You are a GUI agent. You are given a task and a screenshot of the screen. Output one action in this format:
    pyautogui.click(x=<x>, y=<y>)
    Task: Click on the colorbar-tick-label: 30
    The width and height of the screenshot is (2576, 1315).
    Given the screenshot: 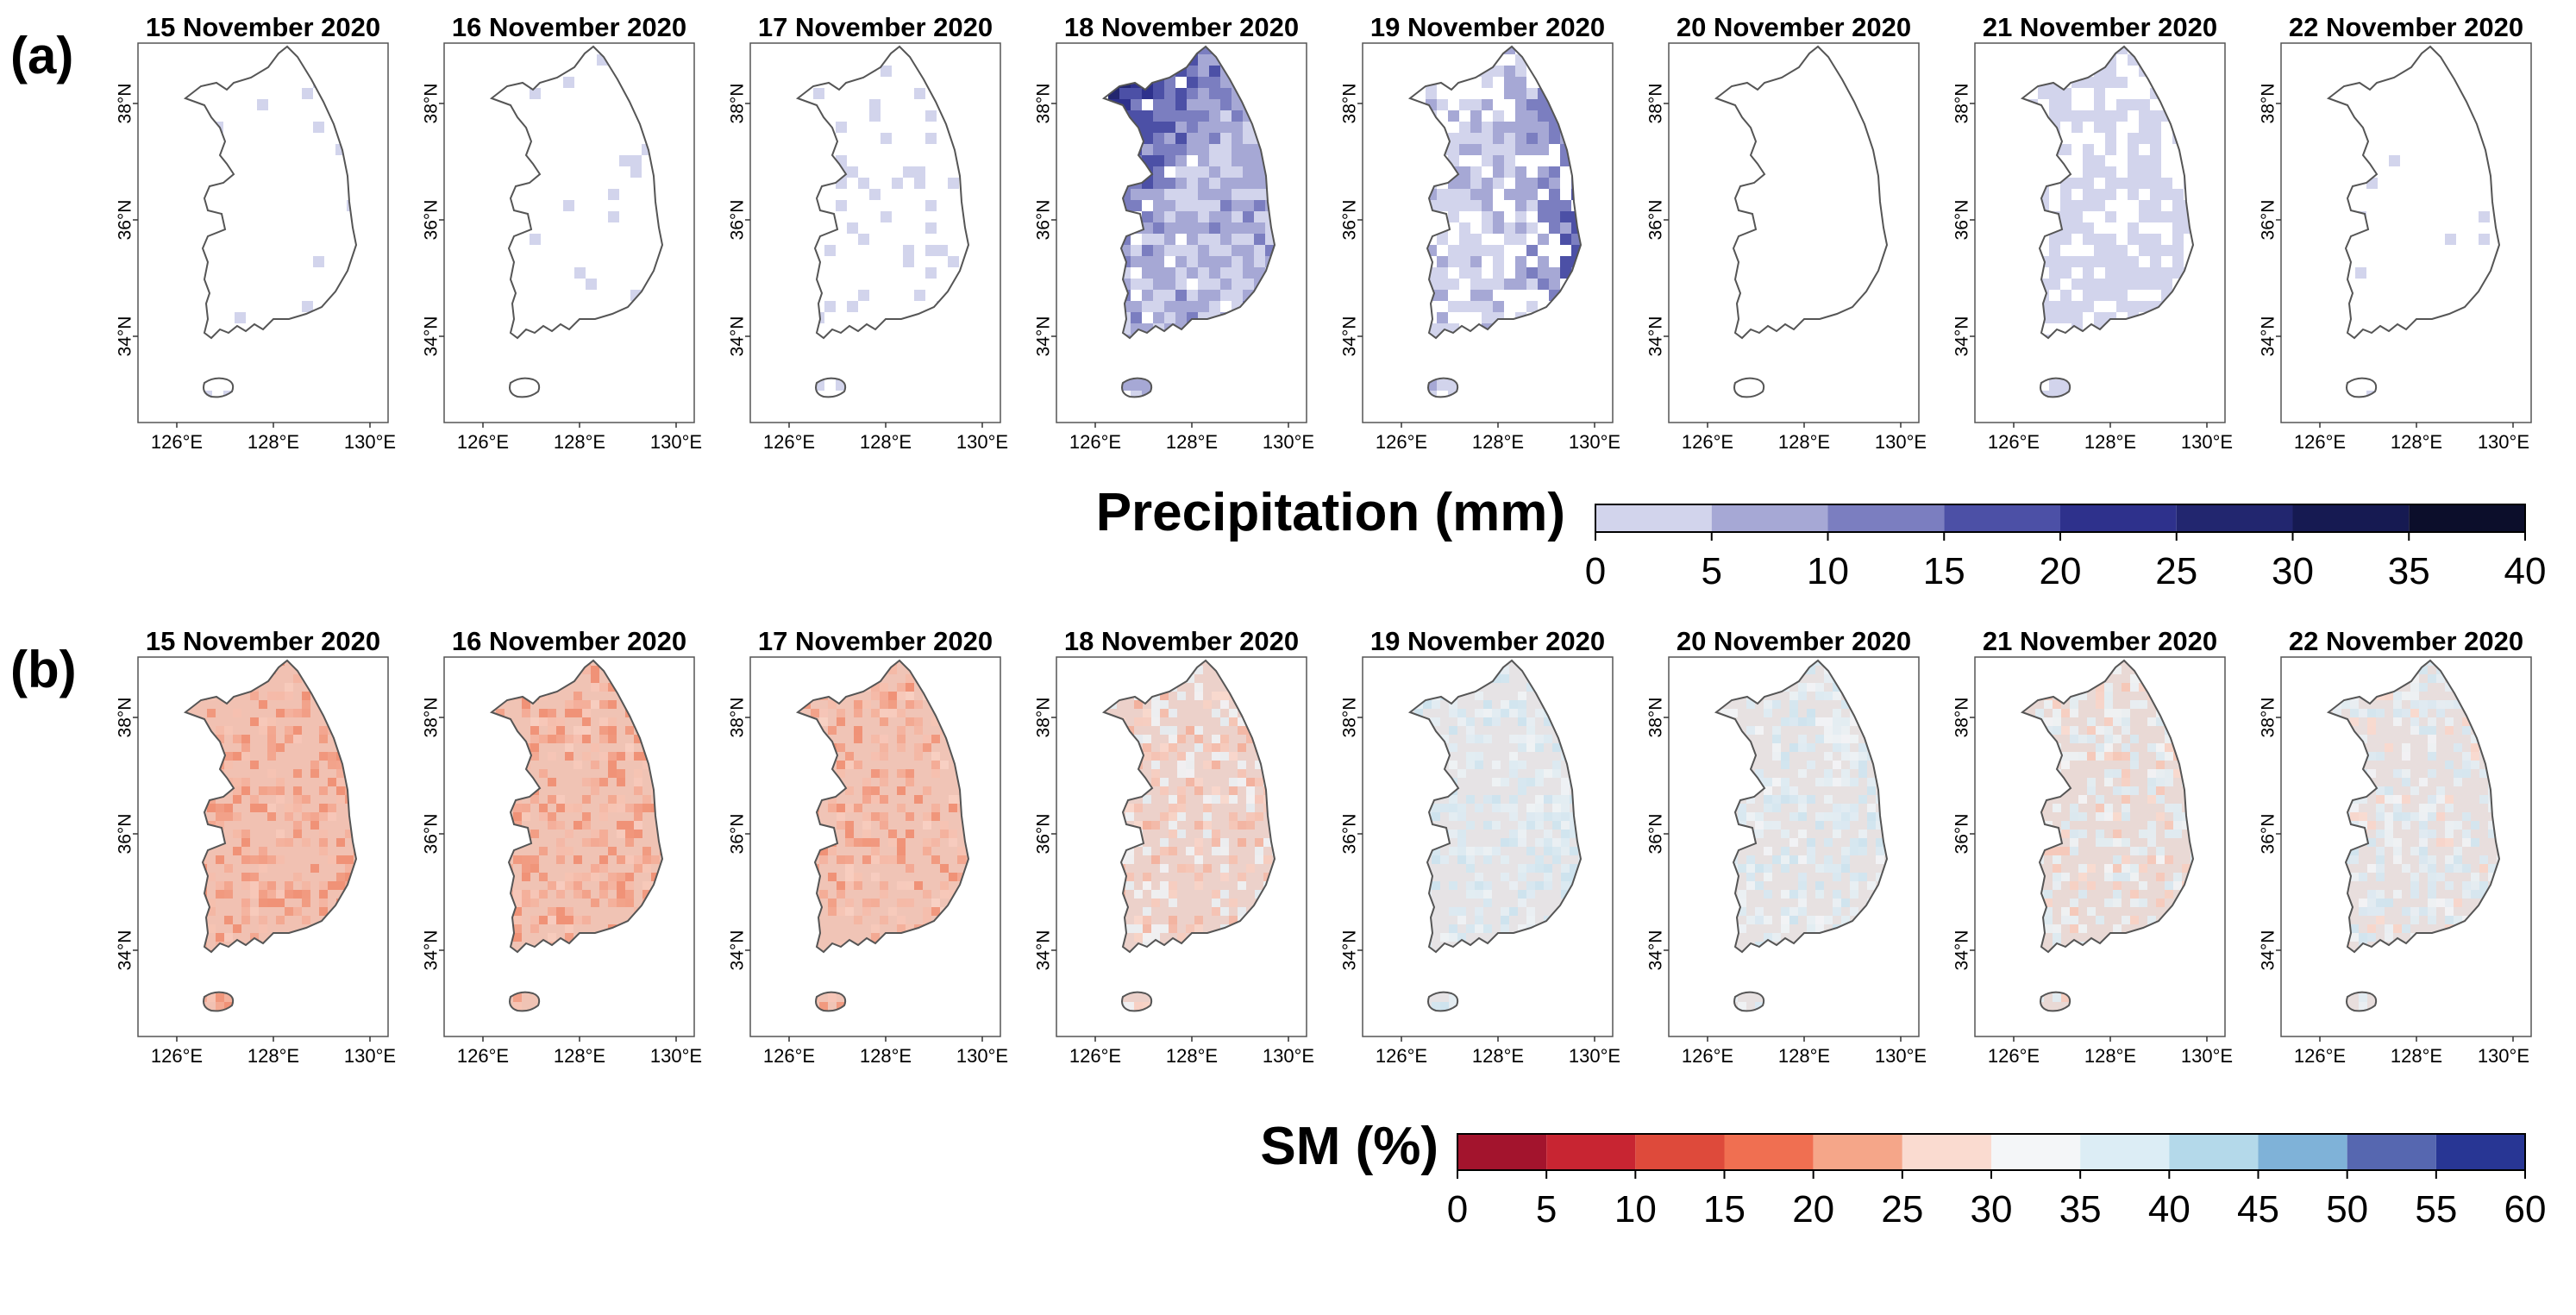 What is the action you would take?
    pyautogui.click(x=1992, y=1209)
    